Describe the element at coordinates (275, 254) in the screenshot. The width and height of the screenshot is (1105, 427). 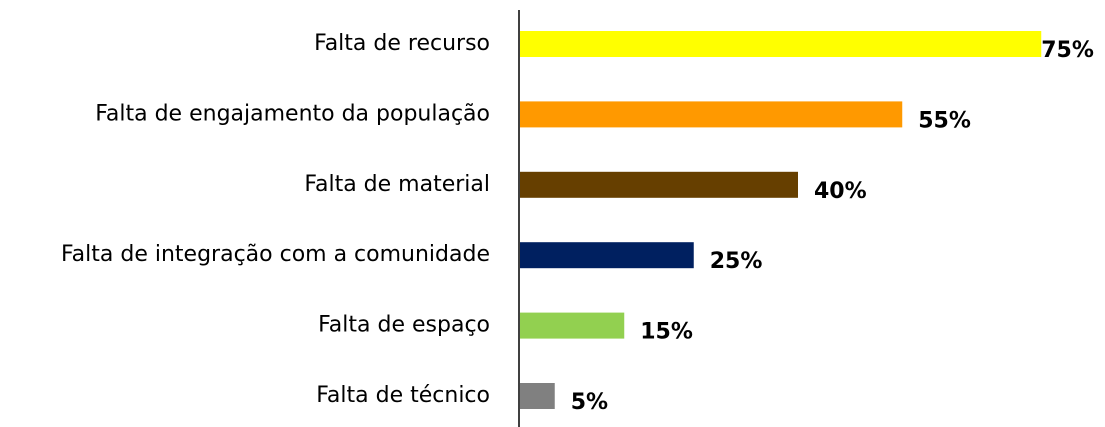
I see `category-label: Falta de integração com a comunidade` at that location.